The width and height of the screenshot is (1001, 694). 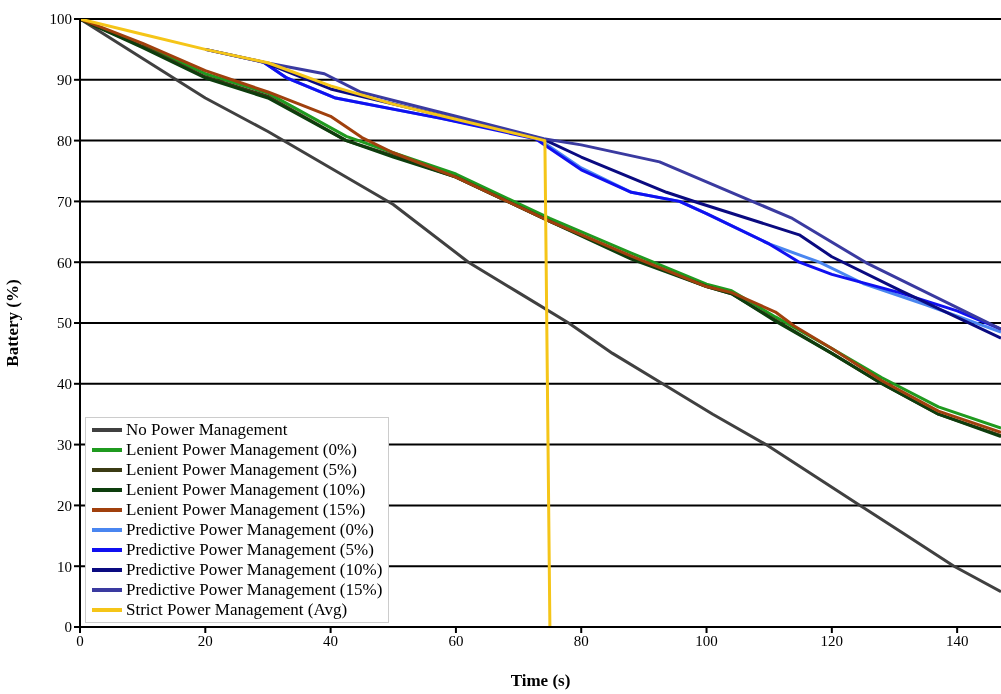 What do you see at coordinates (706, 640) in the screenshot?
I see `x-tick-label: 100` at bounding box center [706, 640].